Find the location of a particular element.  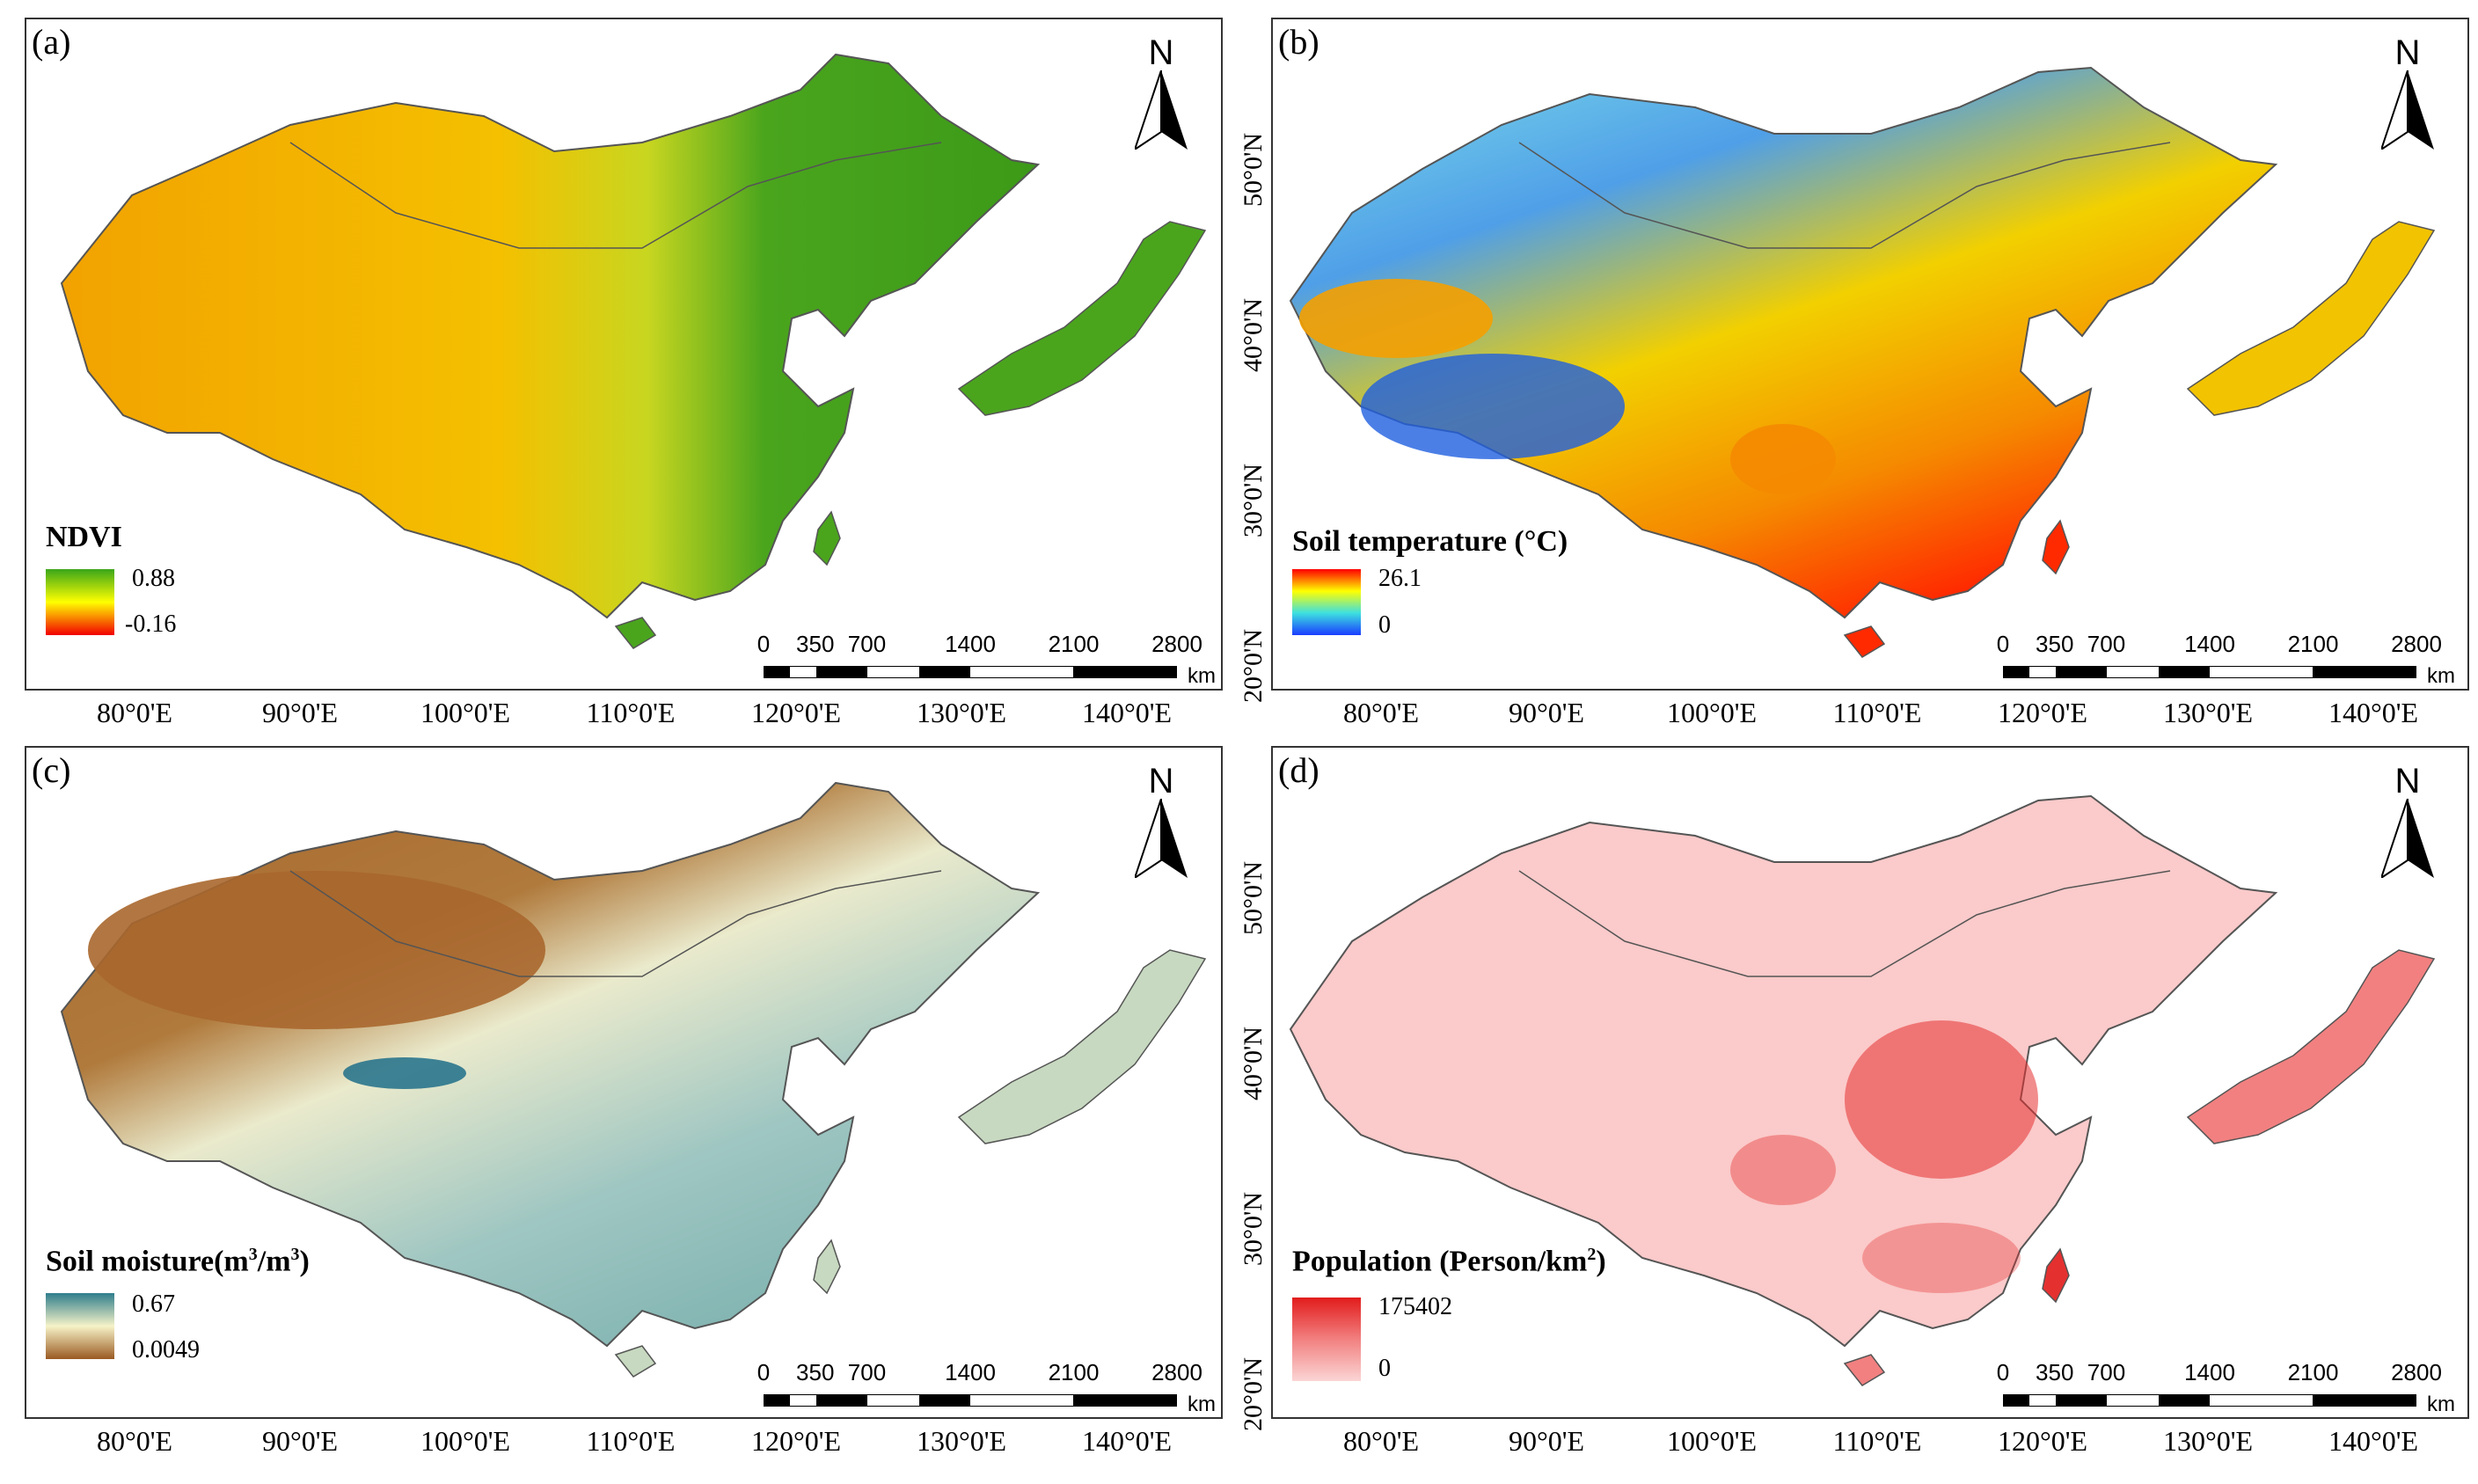

legend-title-text: Population (Person/km is located at coordinates (1440, 1261).